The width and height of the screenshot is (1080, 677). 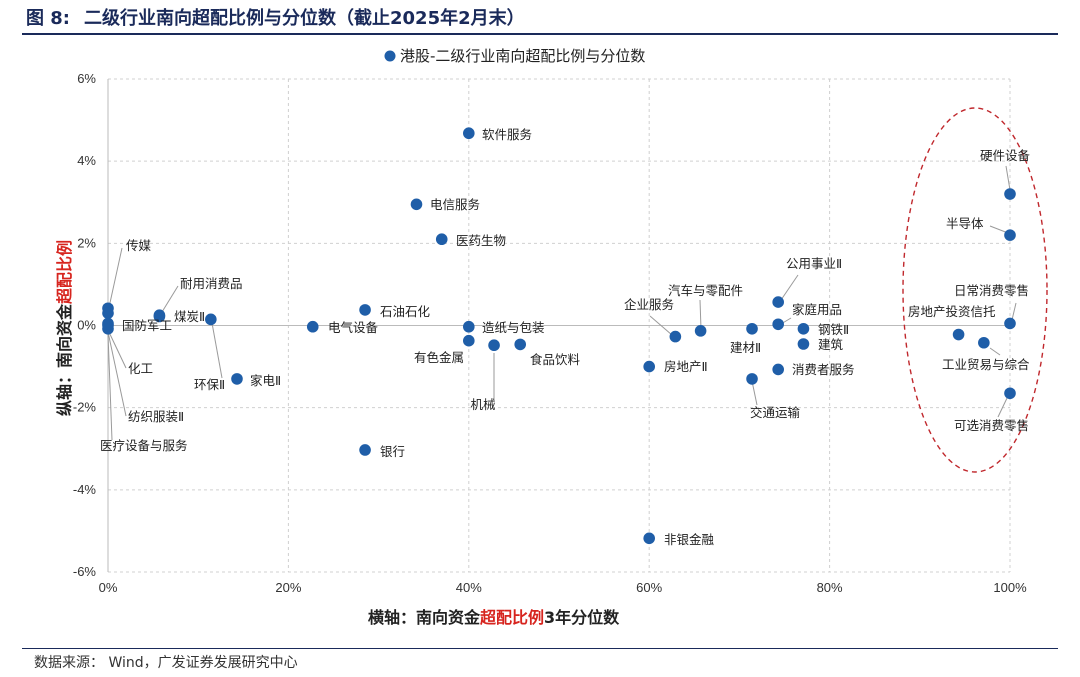 What do you see at coordinates (211, 283) in the screenshot?
I see `point-label: 耐用消费品` at bounding box center [211, 283].